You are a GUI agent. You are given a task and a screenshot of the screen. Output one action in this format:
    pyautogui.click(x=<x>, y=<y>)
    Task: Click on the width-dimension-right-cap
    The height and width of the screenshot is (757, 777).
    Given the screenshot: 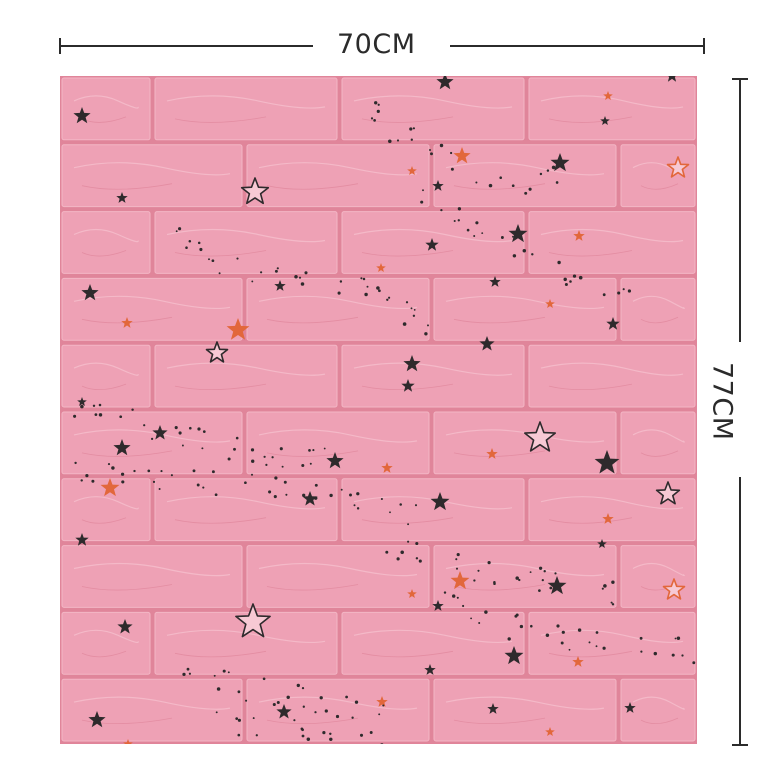 What is the action you would take?
    pyautogui.click(x=704, y=46)
    